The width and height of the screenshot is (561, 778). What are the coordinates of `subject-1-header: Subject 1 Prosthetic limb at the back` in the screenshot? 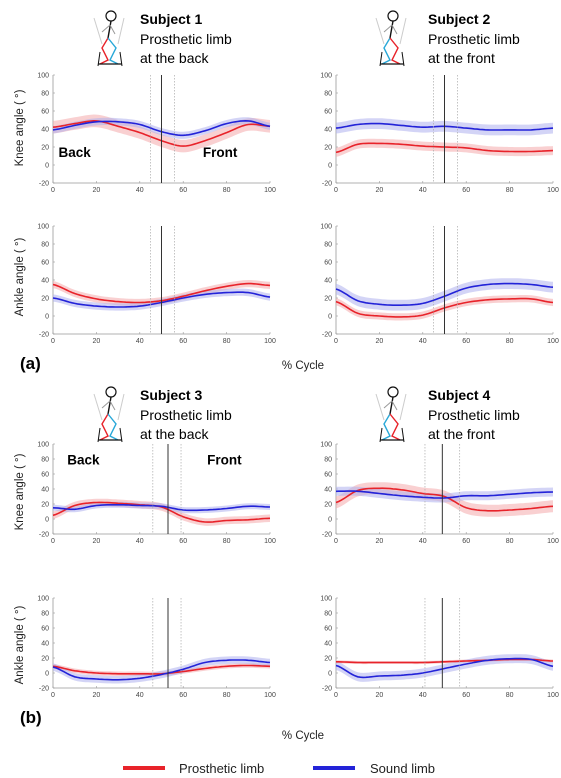 It's located at (162, 38).